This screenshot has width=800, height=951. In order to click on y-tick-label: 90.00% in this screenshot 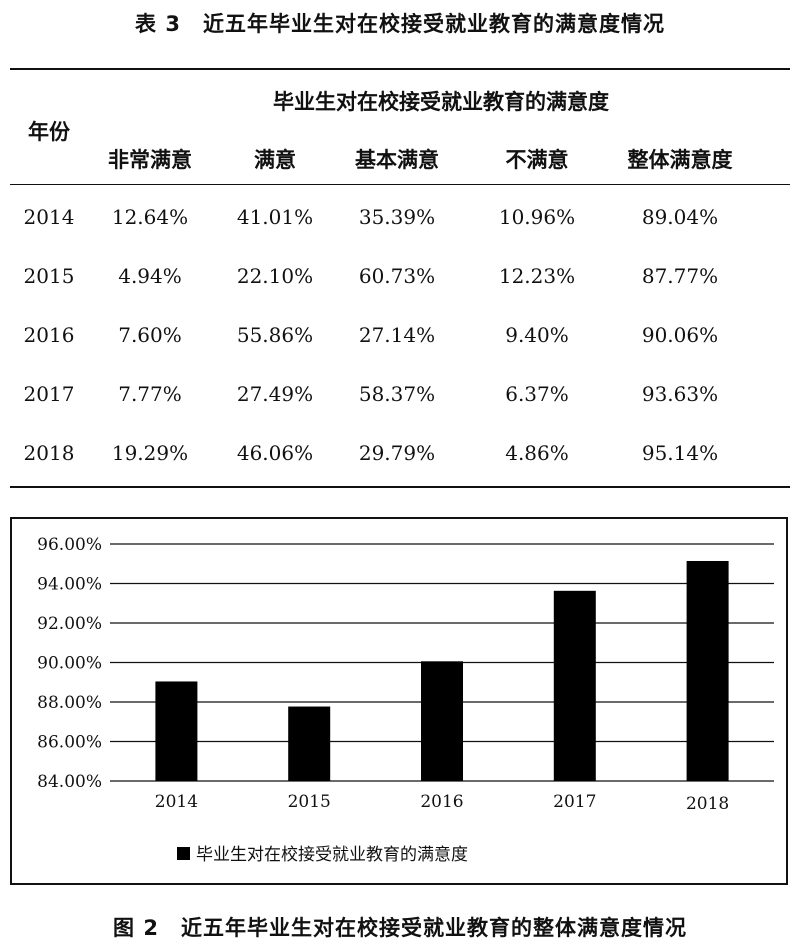, I will do `click(69, 664)`.